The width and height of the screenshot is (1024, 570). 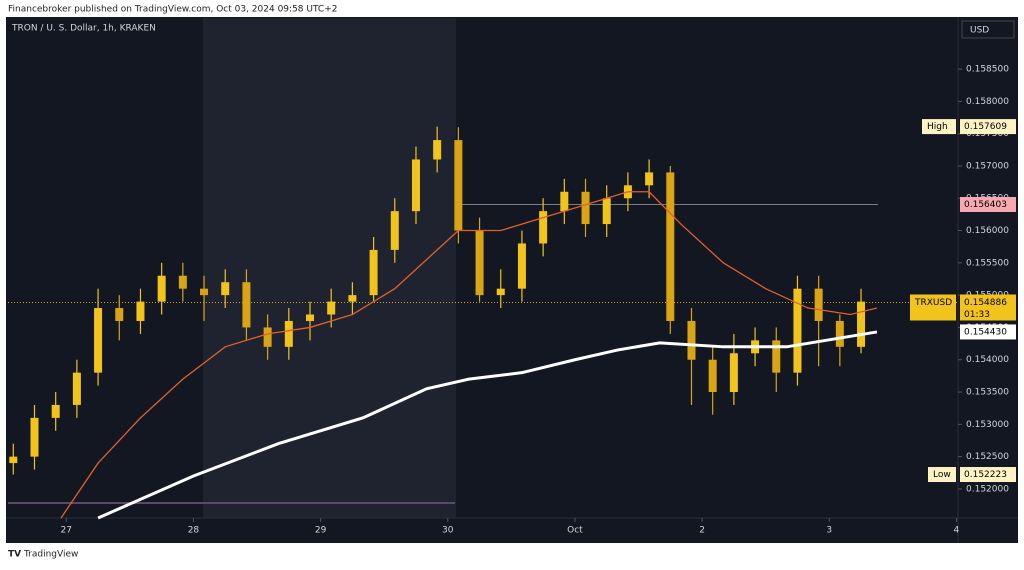 I want to click on x-tick-label: 2, so click(x=702, y=531).